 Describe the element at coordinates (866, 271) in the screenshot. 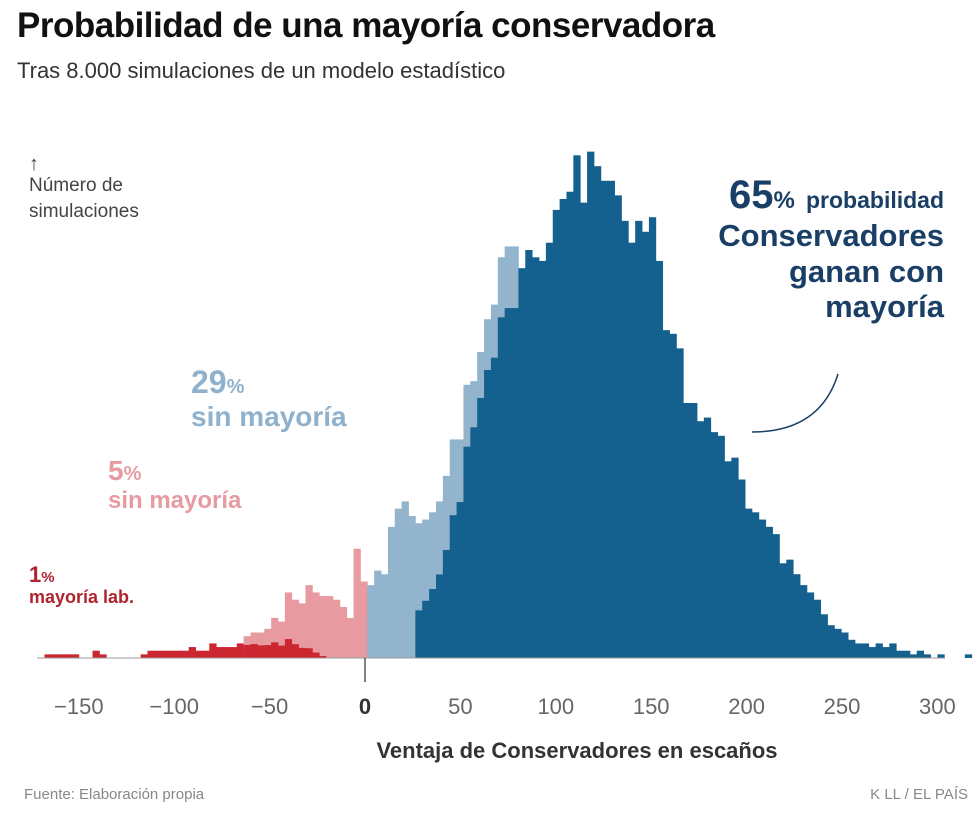

I see `conservative-line2: ganan con` at that location.